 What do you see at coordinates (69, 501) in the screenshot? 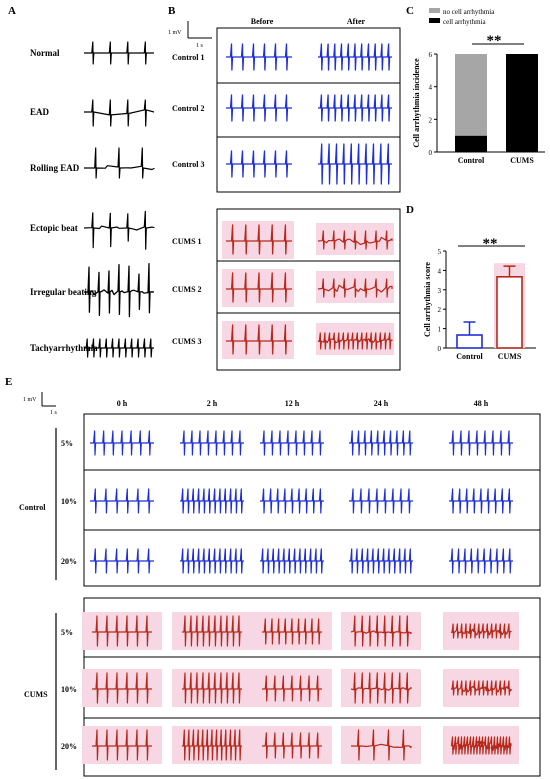
I see `panel-e-conc-label: 10%` at bounding box center [69, 501].